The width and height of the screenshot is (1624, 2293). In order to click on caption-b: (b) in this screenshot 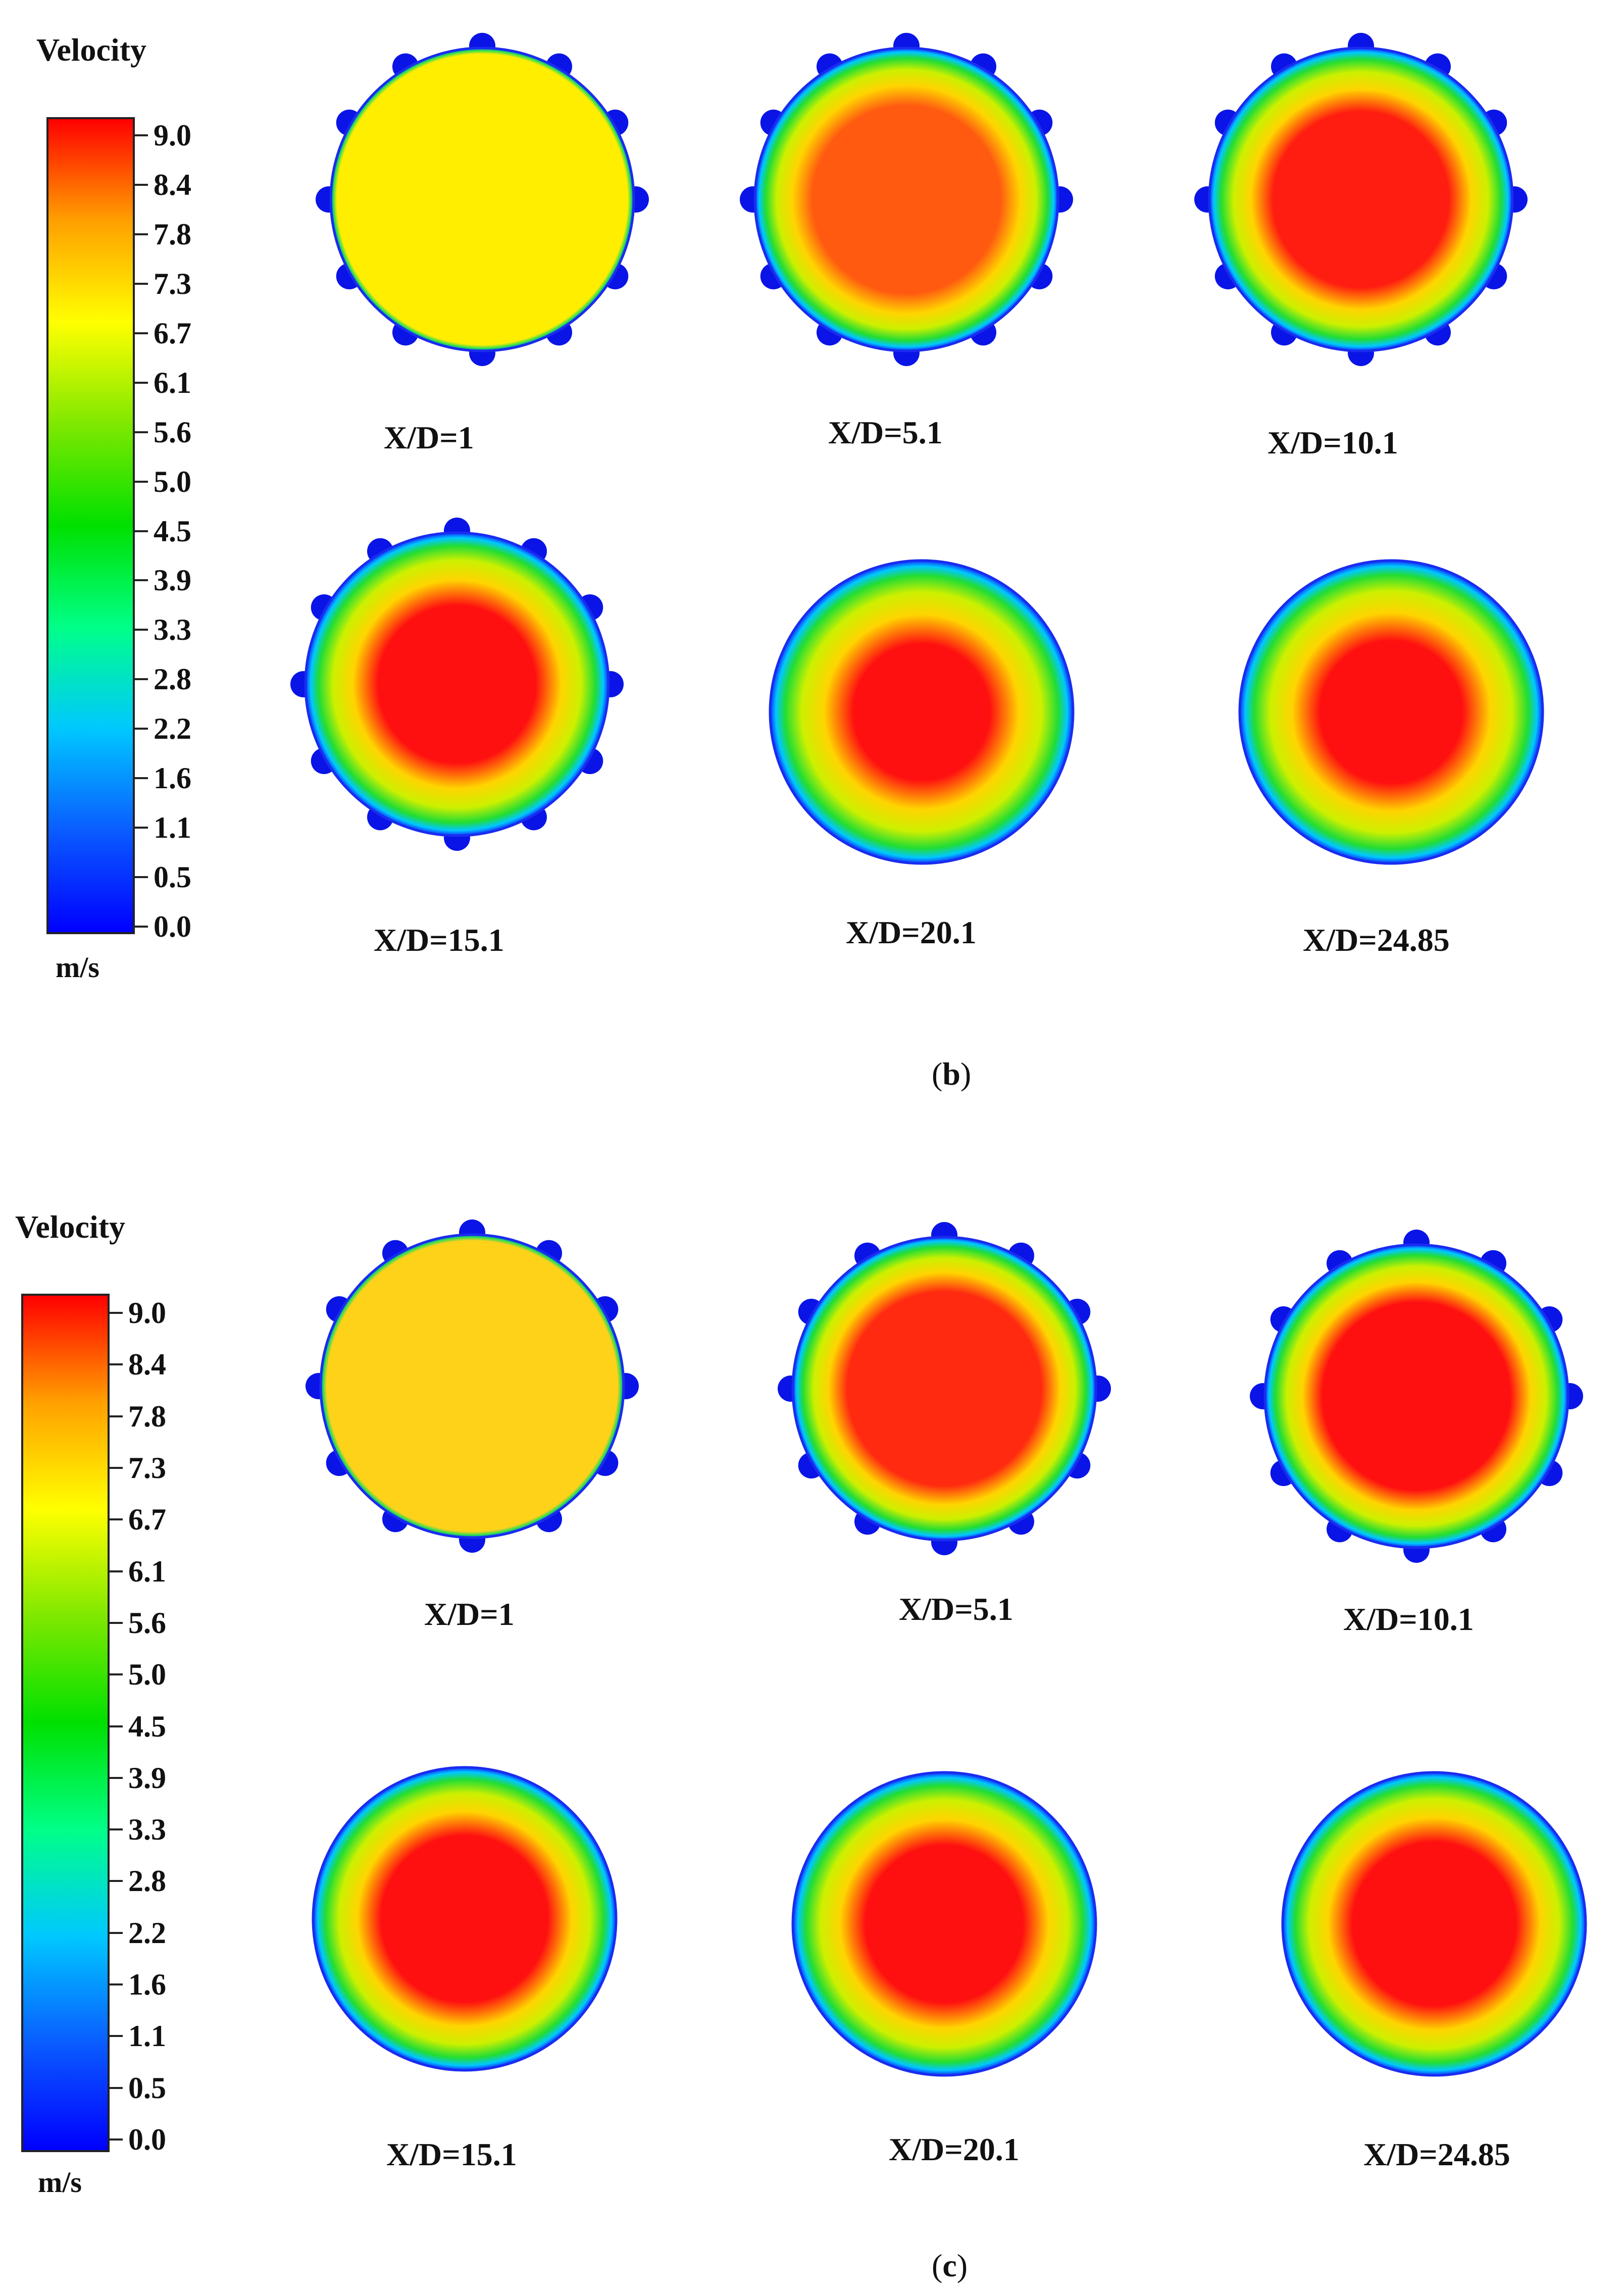, I will do `click(952, 1074)`.